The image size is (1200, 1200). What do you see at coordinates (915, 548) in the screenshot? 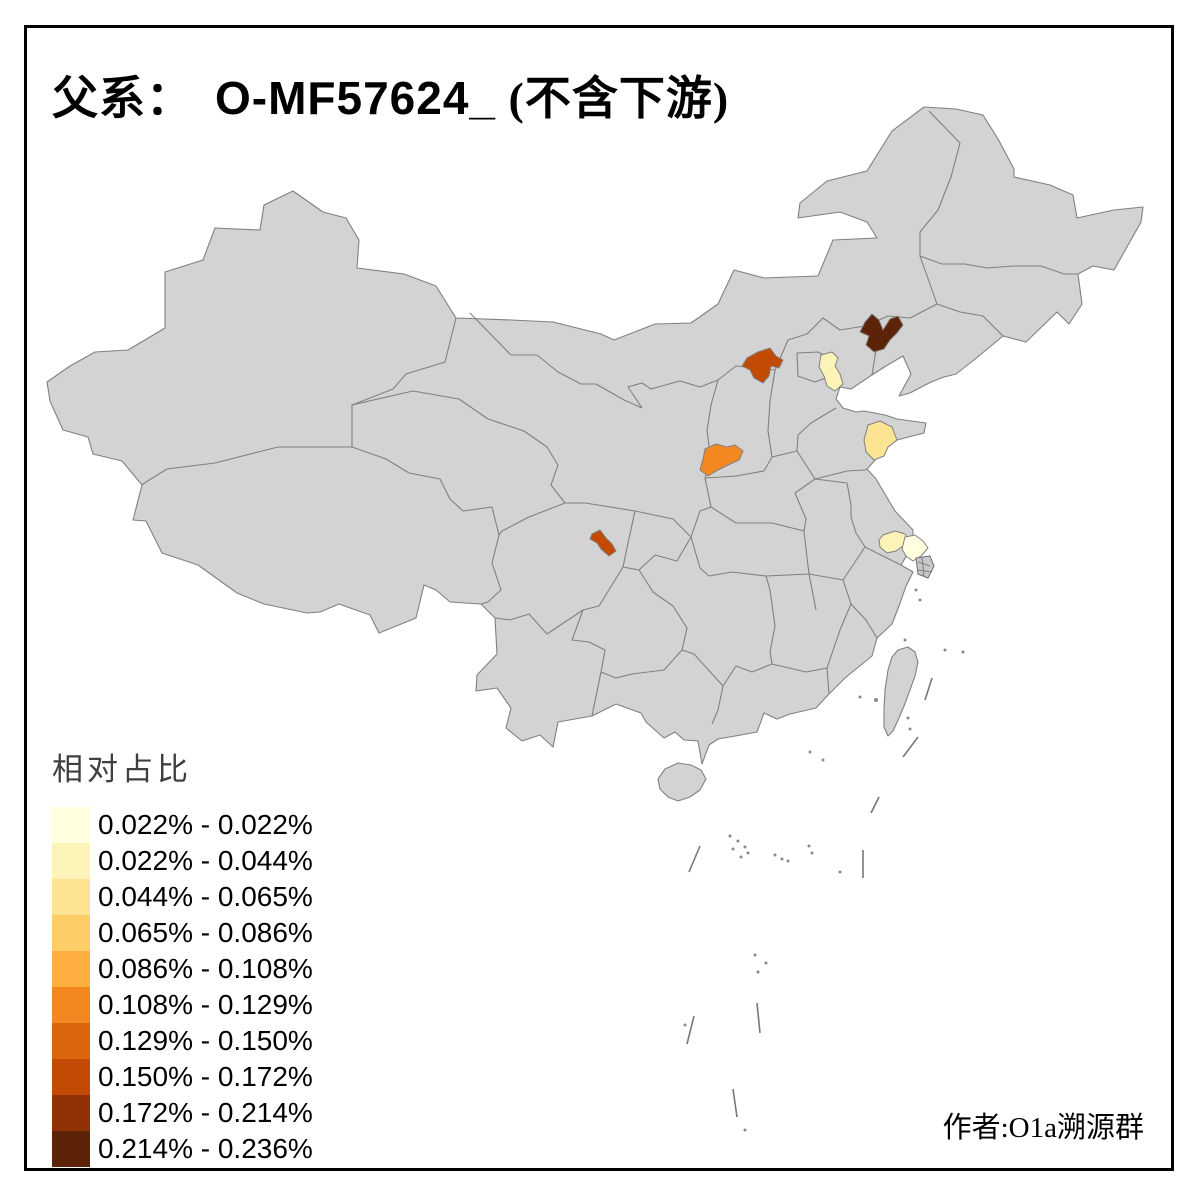
I see `map-region-jiangsu-south-east` at bounding box center [915, 548].